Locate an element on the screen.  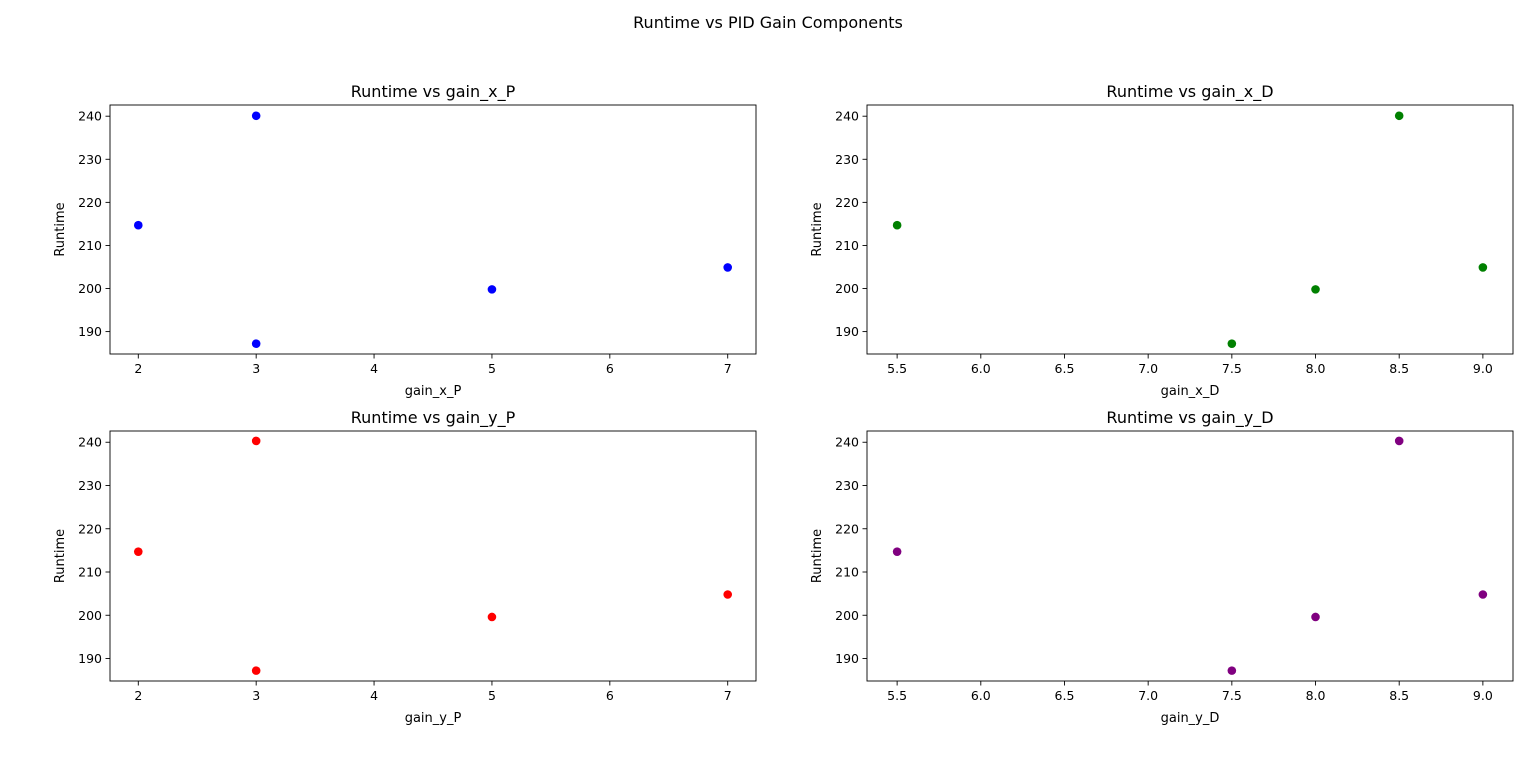
x-axis-label: gain_y_P is located at coordinates (433, 718).